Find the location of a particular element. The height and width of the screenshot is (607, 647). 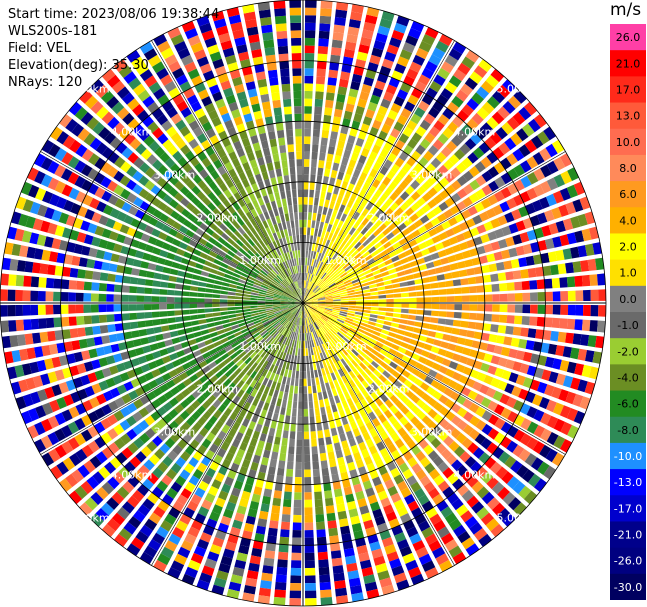

ring-label: 3.00km is located at coordinates (175, 174).